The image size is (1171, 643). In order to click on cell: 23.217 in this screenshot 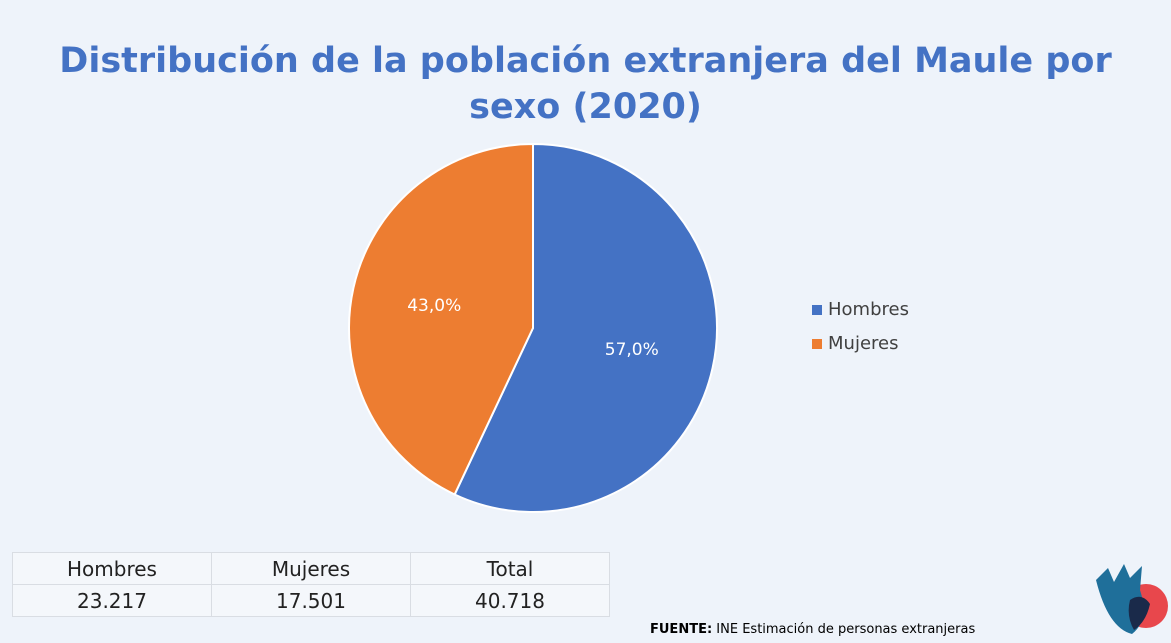, I will do `click(112, 600)`.